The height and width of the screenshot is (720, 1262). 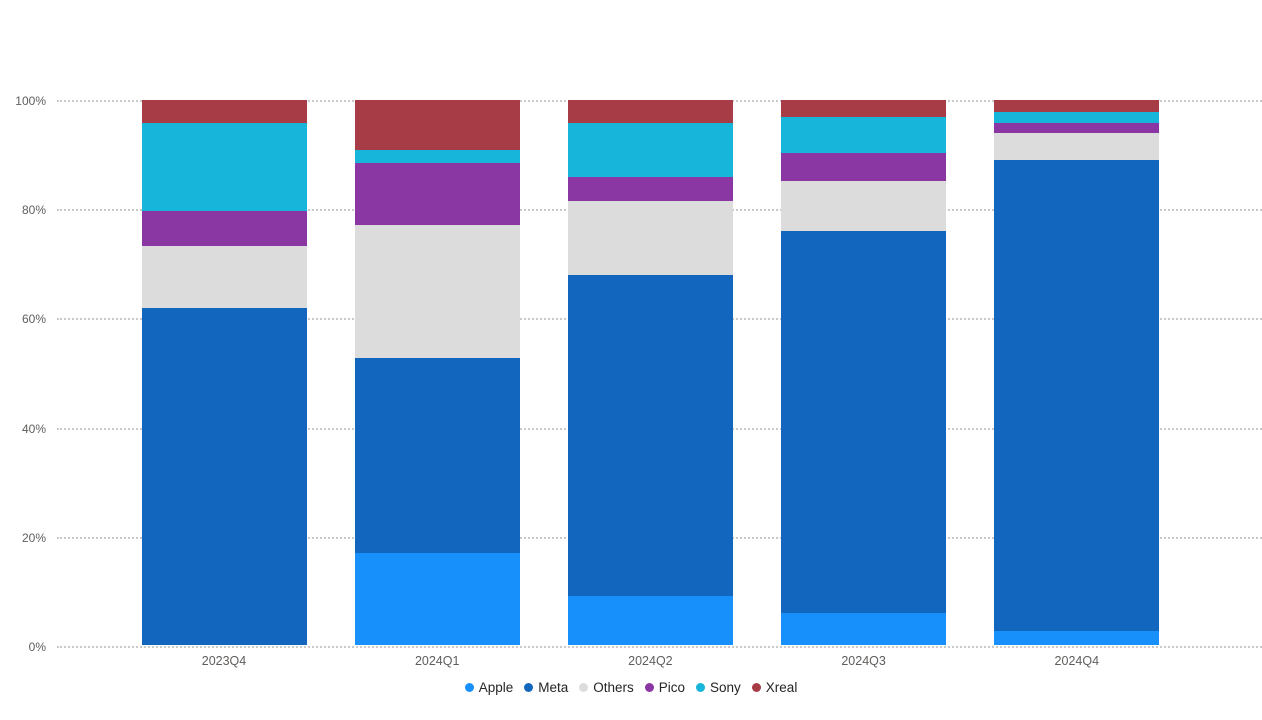 What do you see at coordinates (725, 687) in the screenshot?
I see `legend-item-label: Sony` at bounding box center [725, 687].